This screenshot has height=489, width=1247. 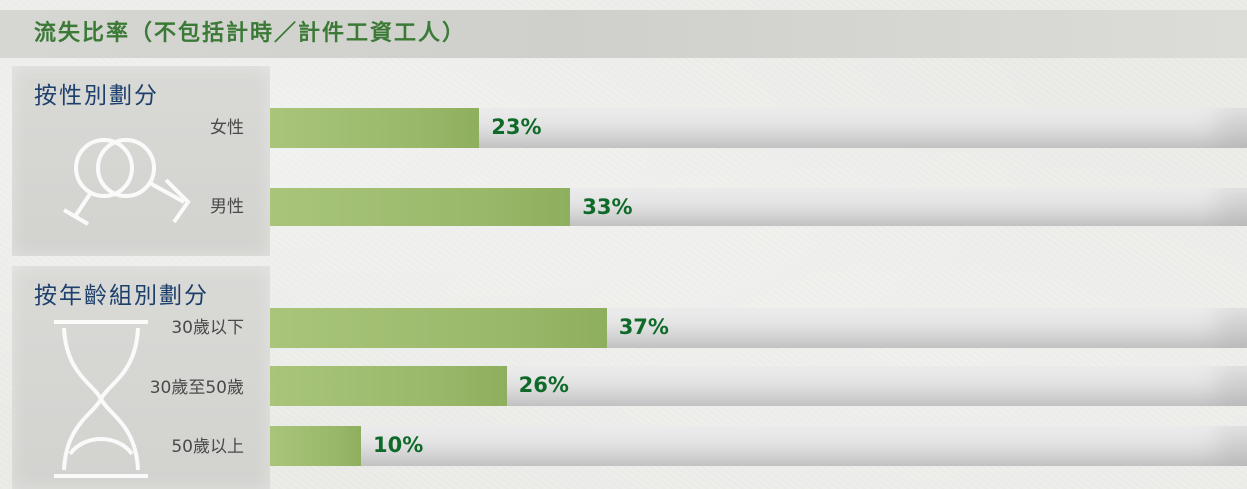 What do you see at coordinates (196, 388) in the screenshot?
I see `category-label: 30歲至50歲` at bounding box center [196, 388].